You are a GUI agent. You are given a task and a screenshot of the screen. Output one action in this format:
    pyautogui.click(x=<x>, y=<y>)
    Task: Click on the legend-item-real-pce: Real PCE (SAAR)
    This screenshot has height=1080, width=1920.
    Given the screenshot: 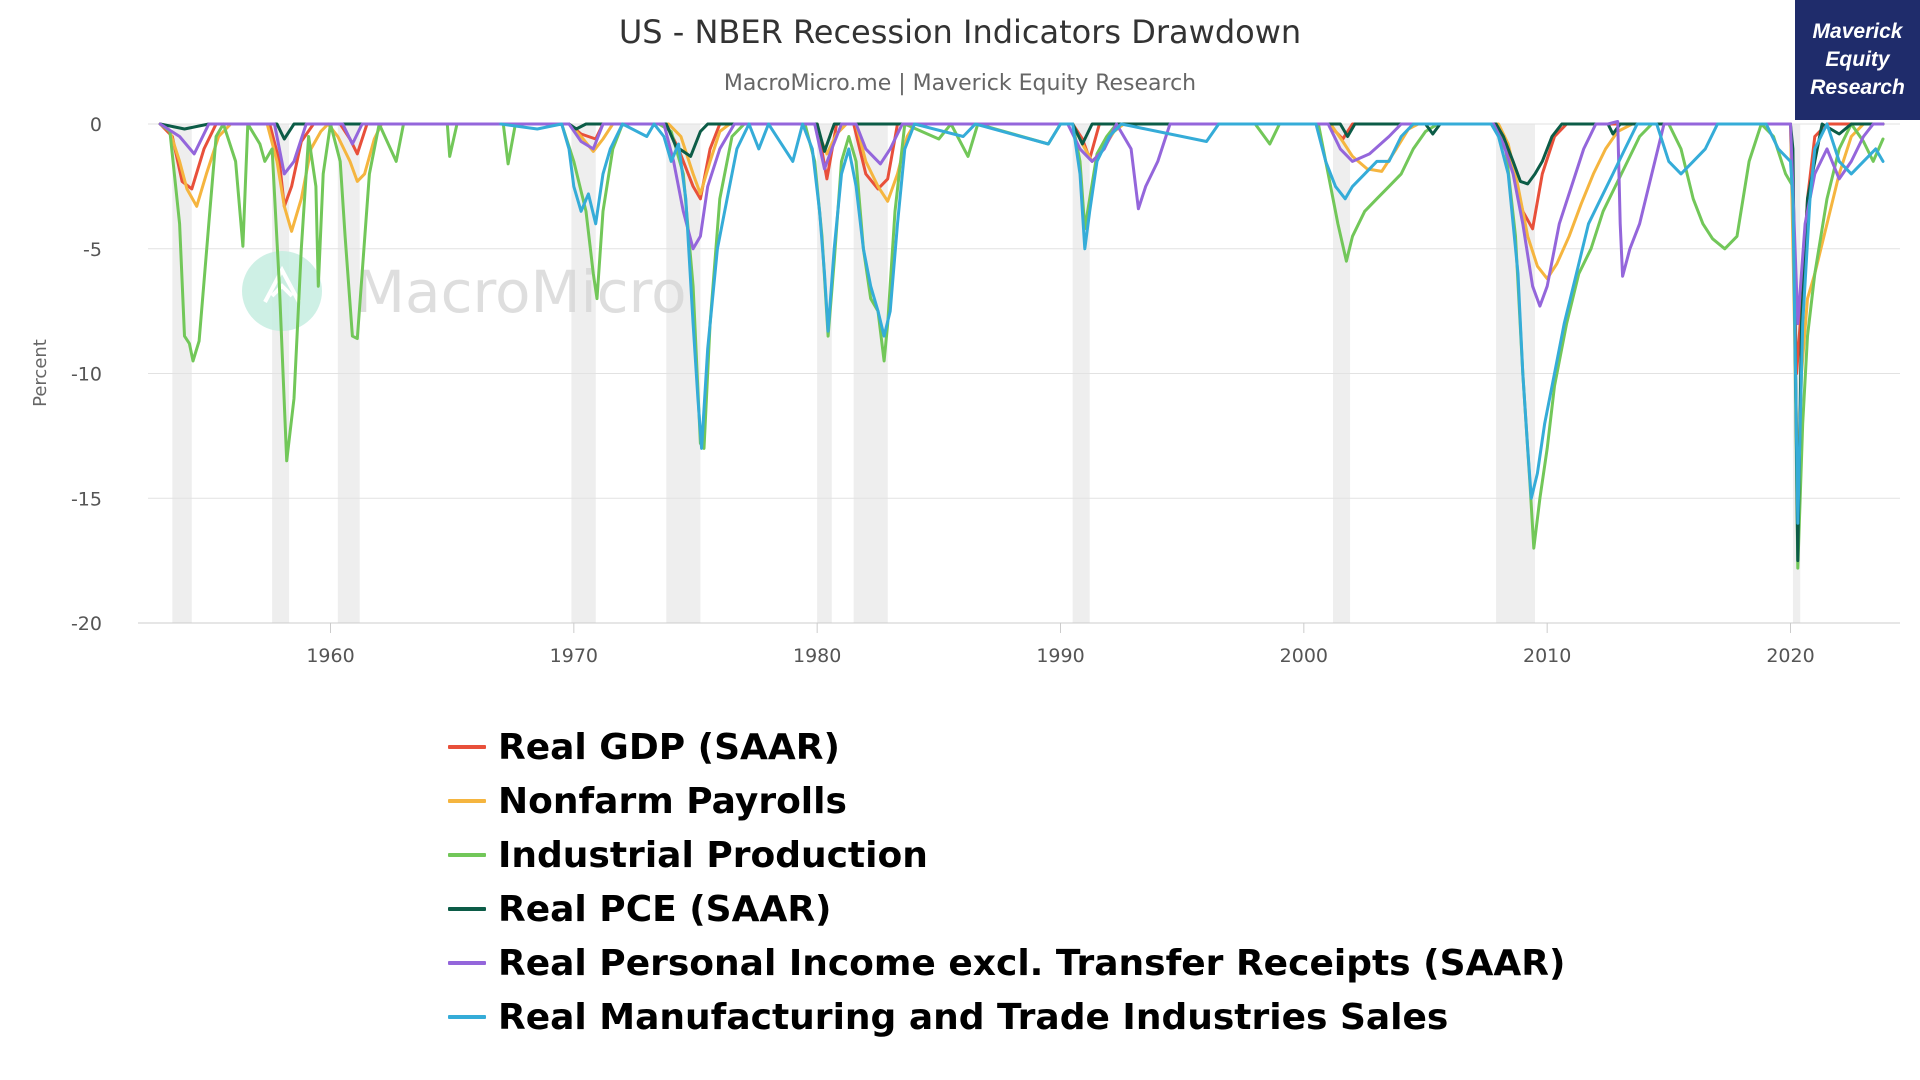 What is the action you would take?
    pyautogui.click(x=1006, y=909)
    